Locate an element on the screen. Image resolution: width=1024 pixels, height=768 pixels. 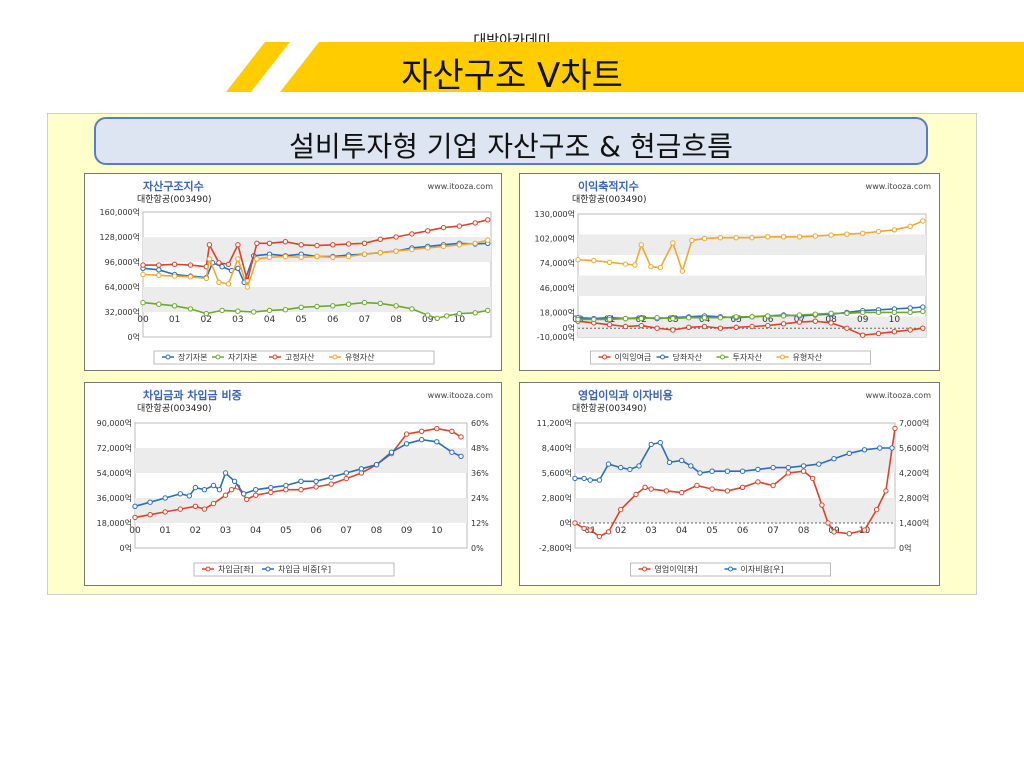
grid-band is located at coordinates (752, 285).